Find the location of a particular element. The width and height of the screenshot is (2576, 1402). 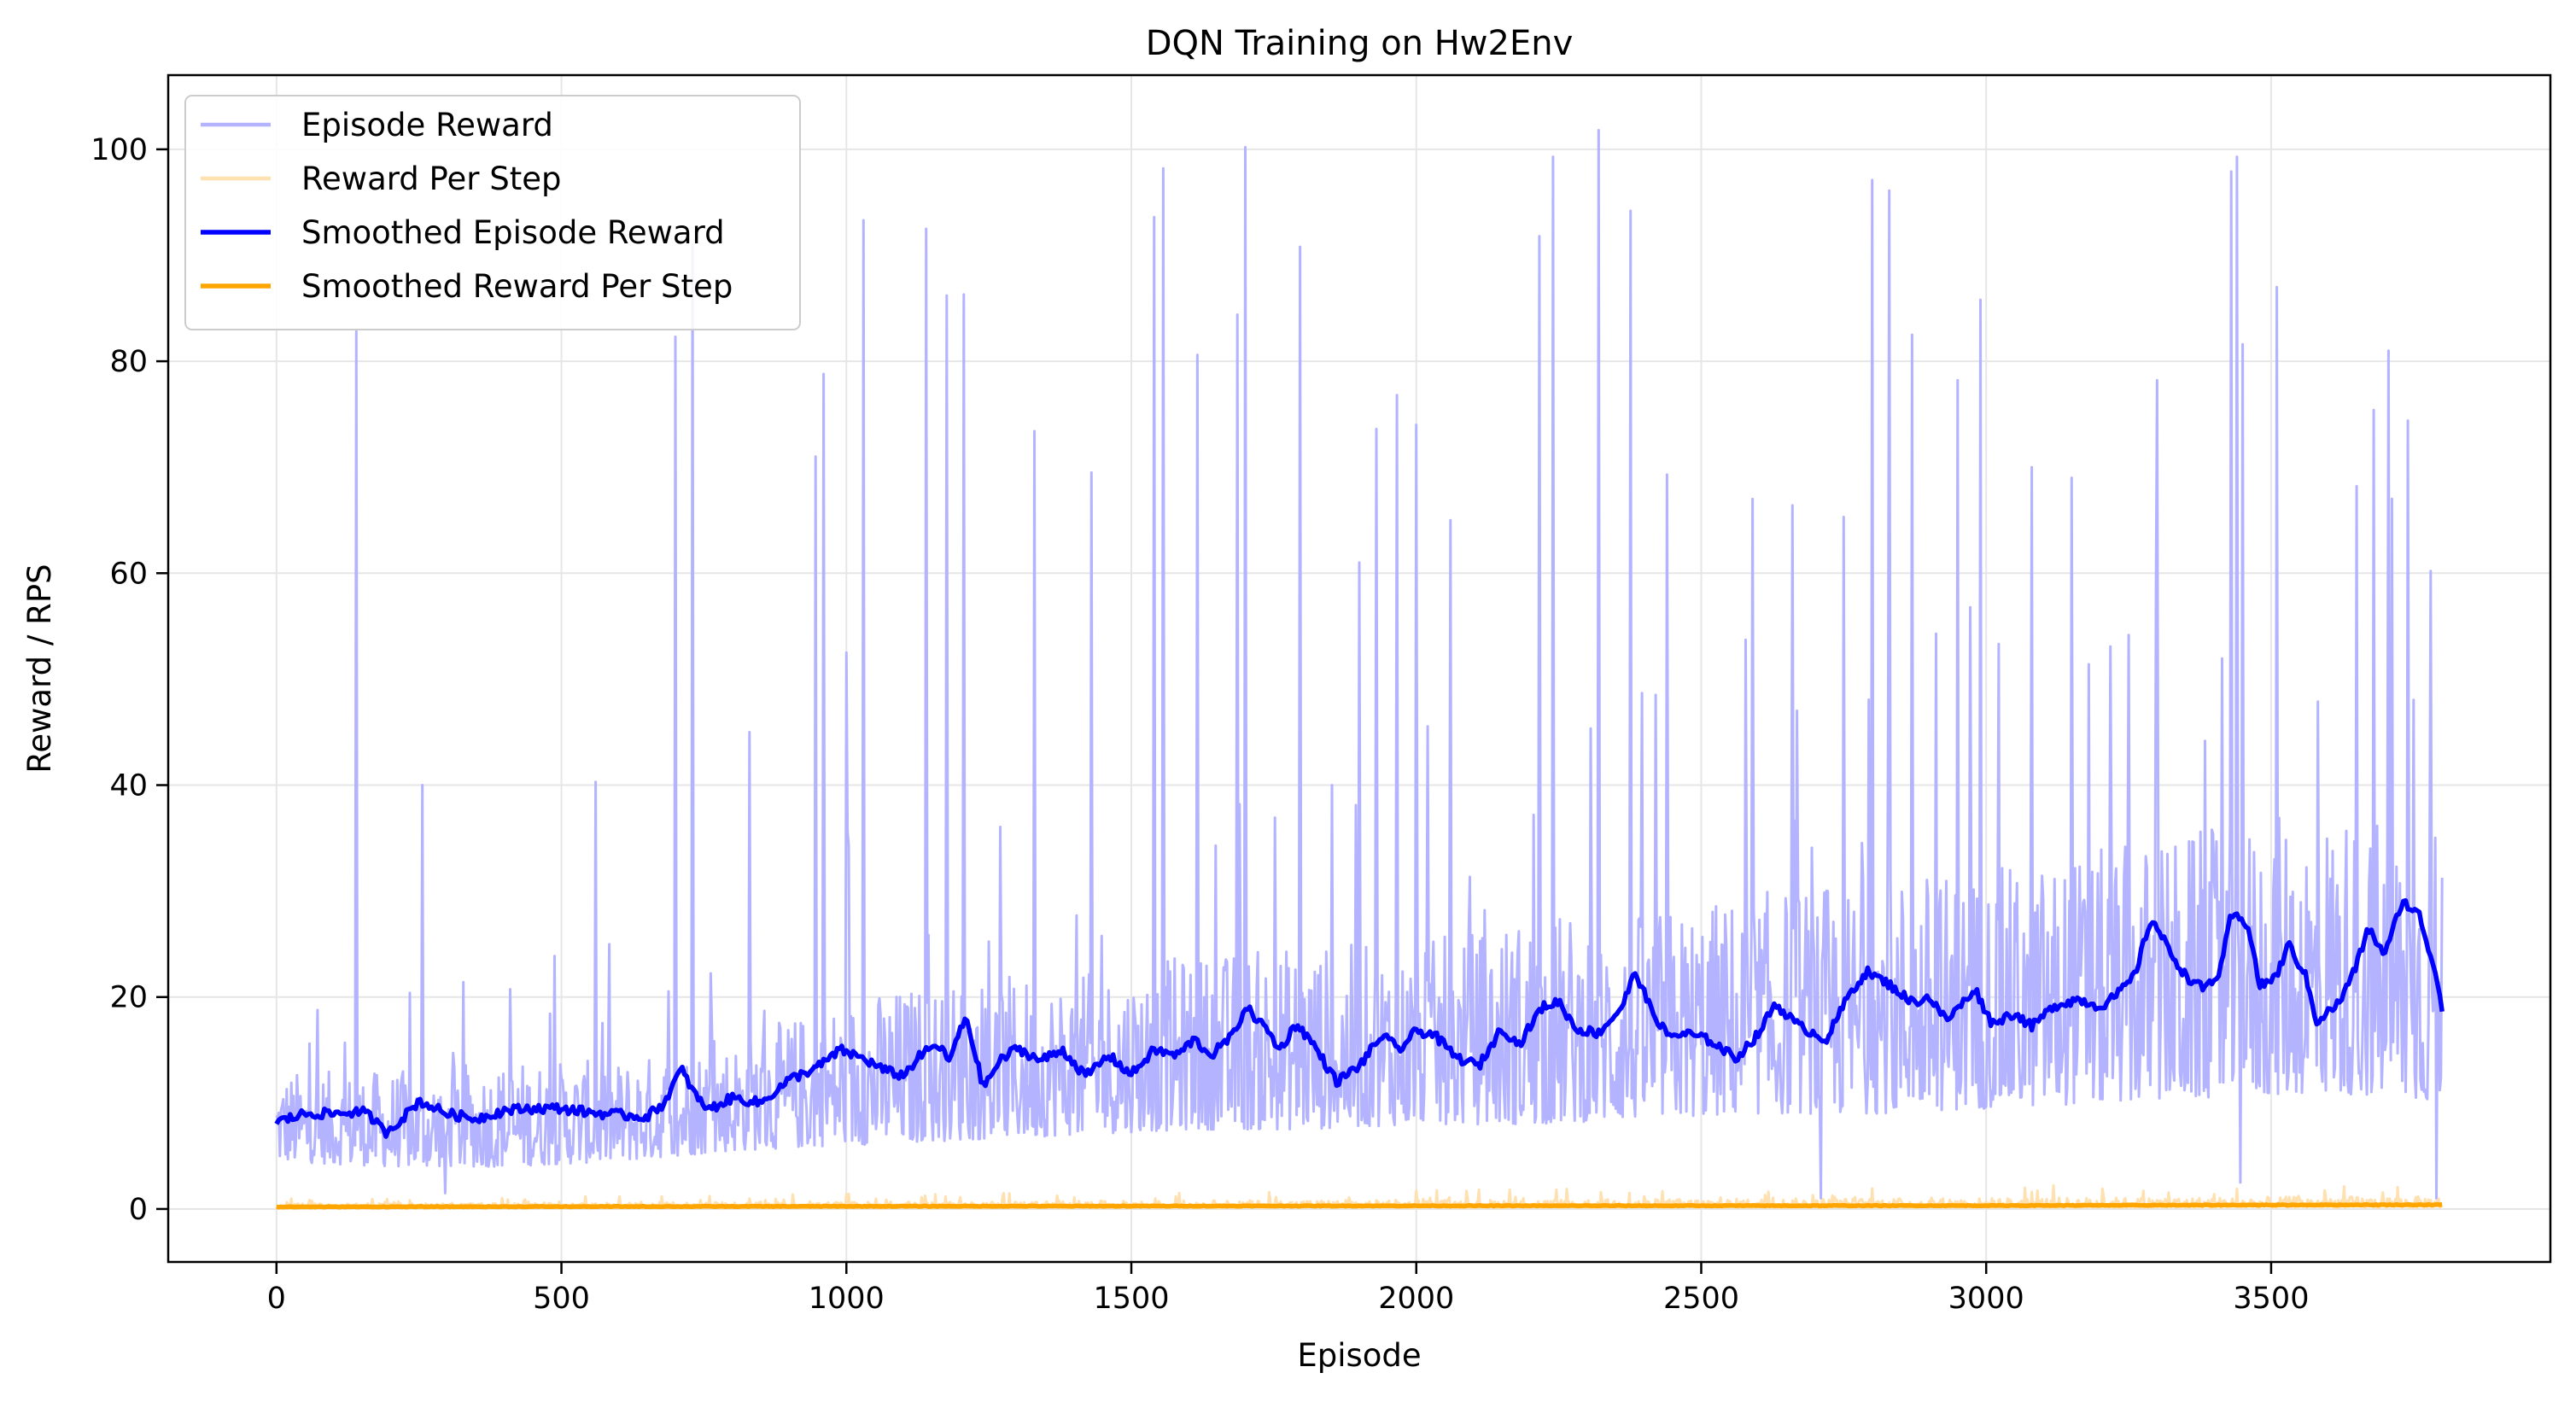

series-line-smoothed-reward-per-step is located at coordinates (1359, 1205).